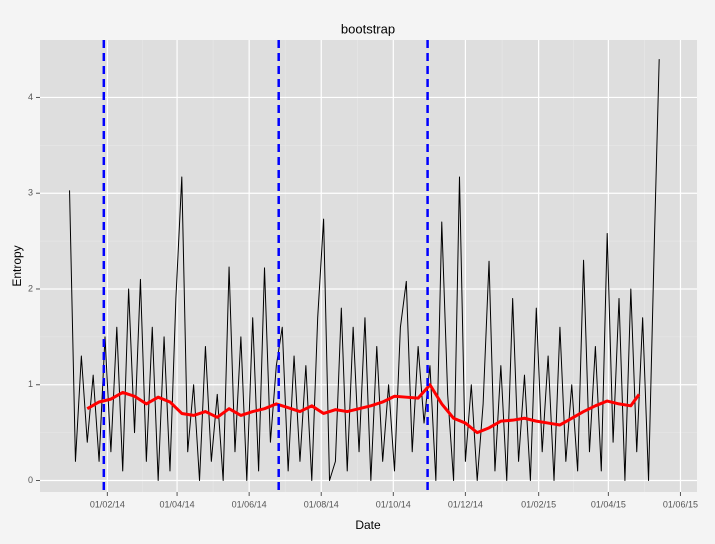 This screenshot has height=544, width=715. I want to click on x-tick-label: 01/06/15, so click(680, 504).